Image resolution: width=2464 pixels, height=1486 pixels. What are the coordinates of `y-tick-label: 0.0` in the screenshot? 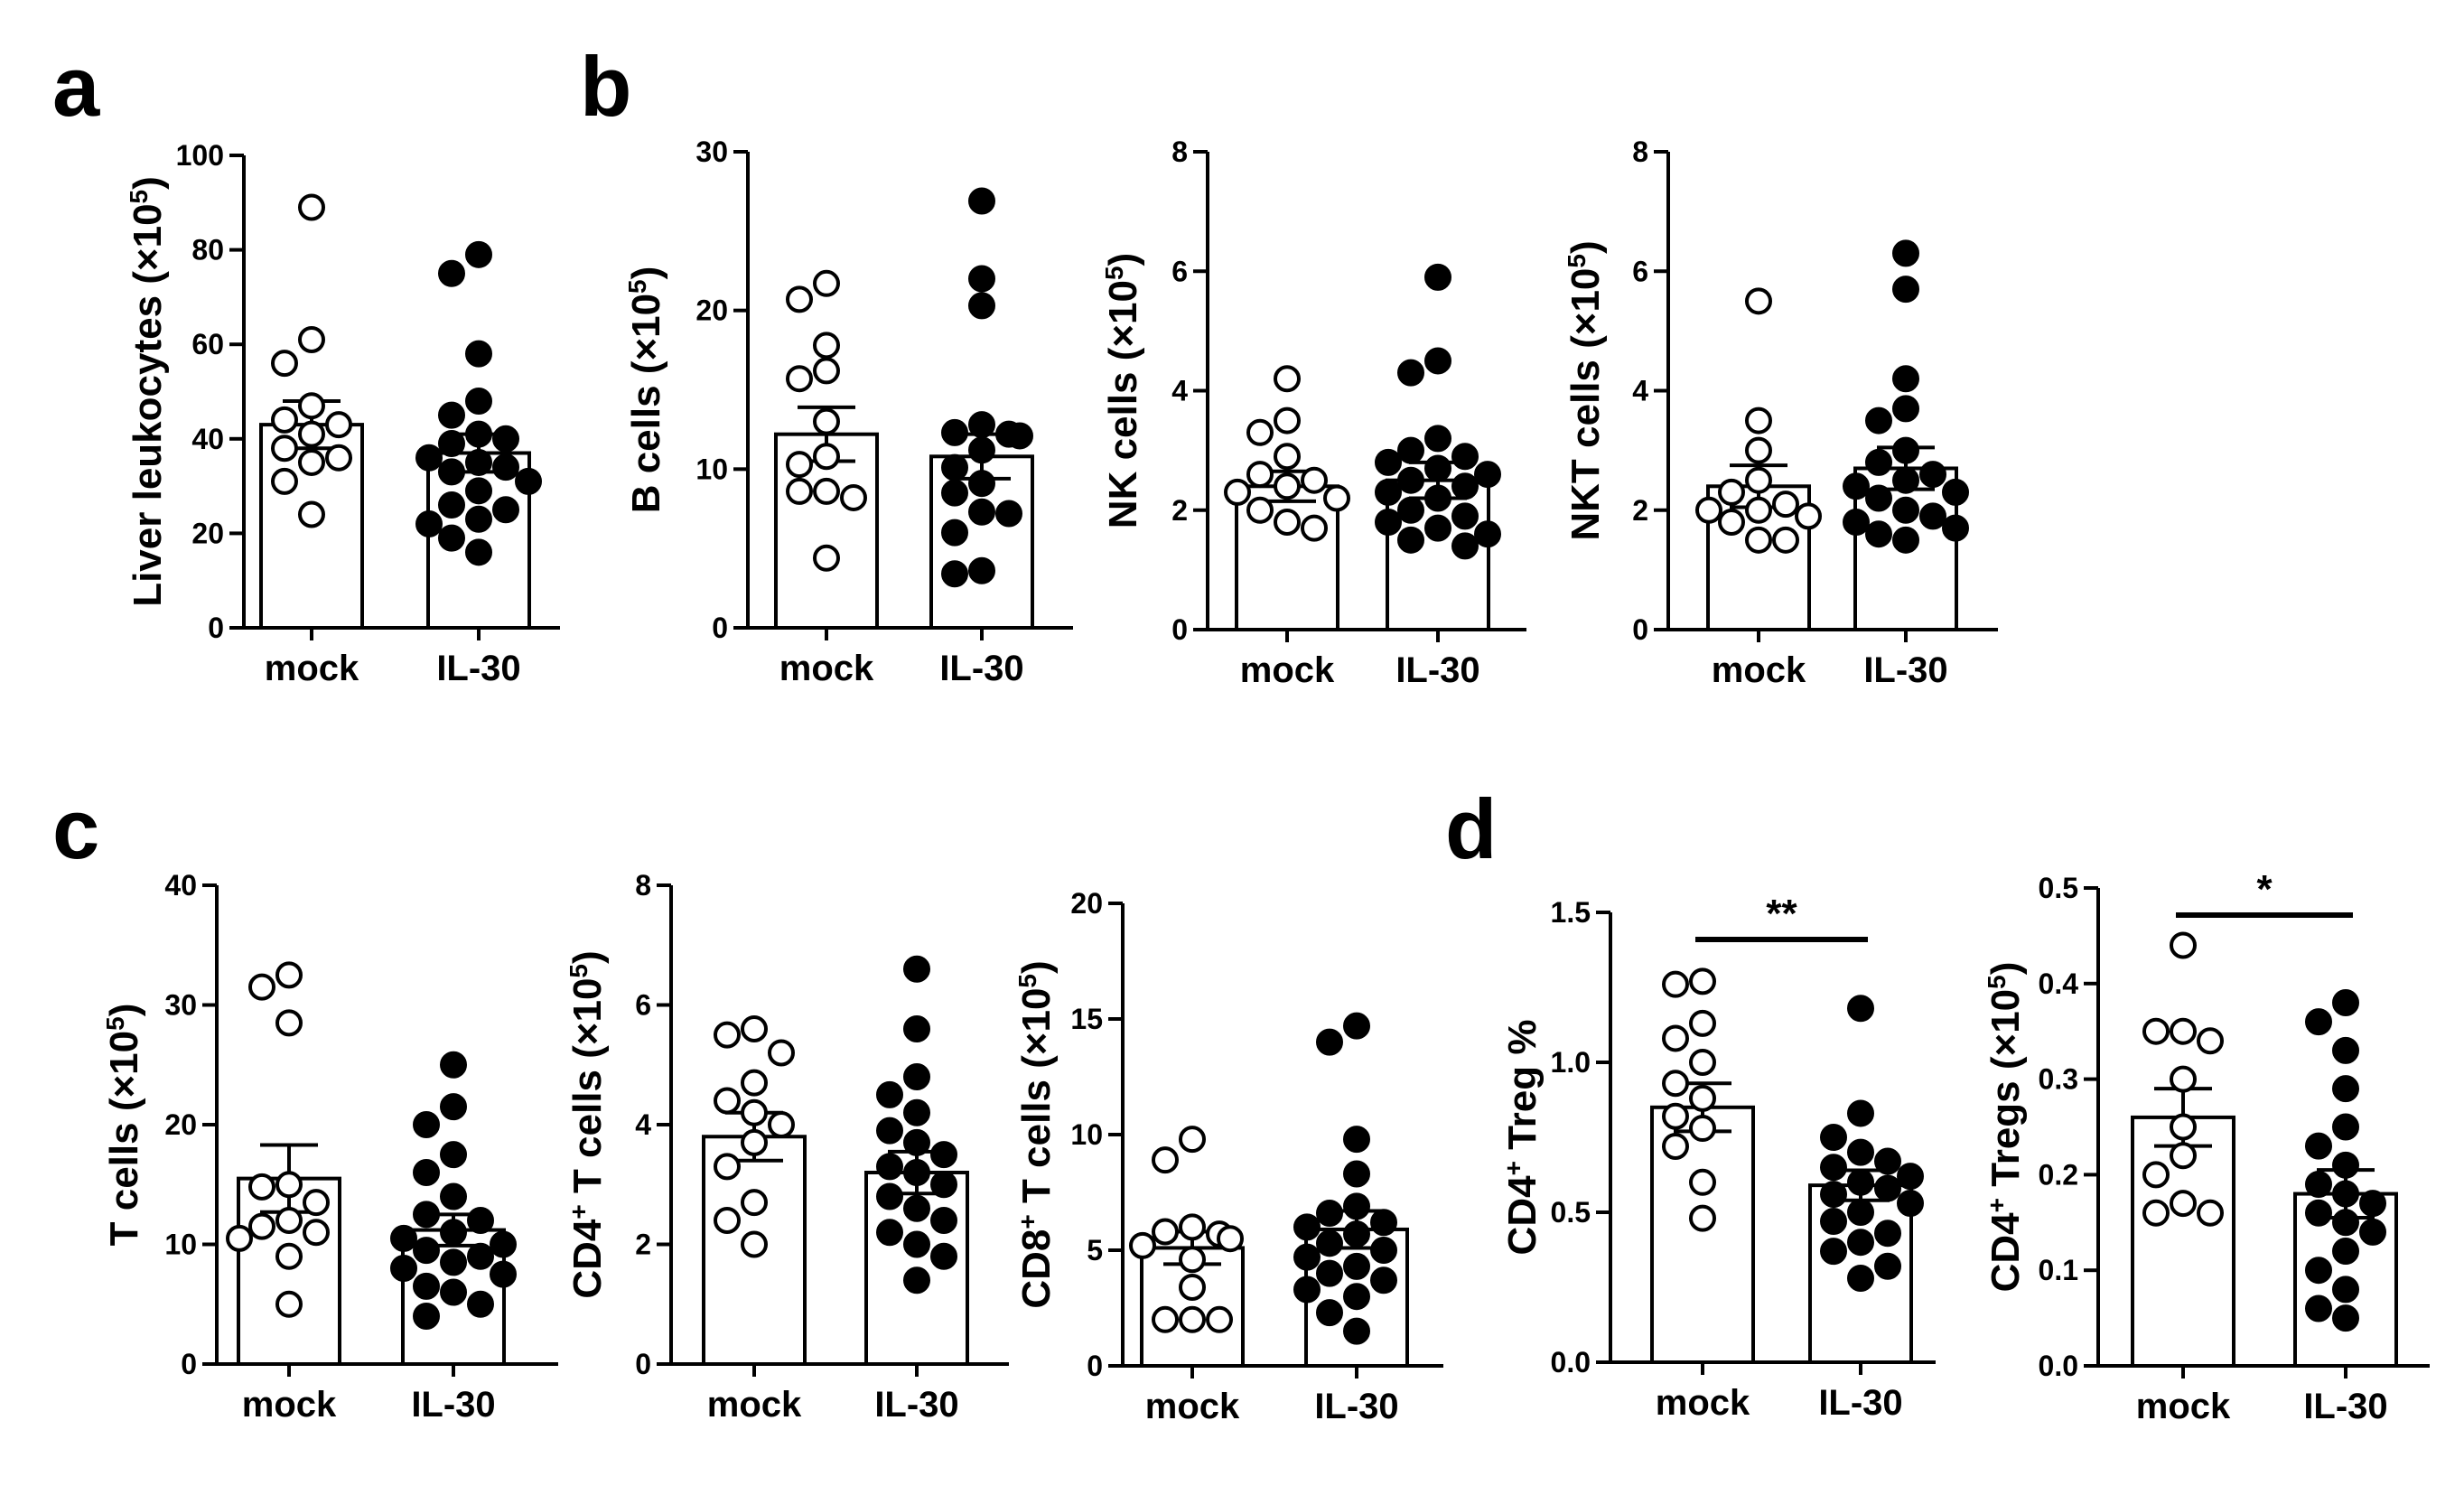 It's located at (1571, 1363).